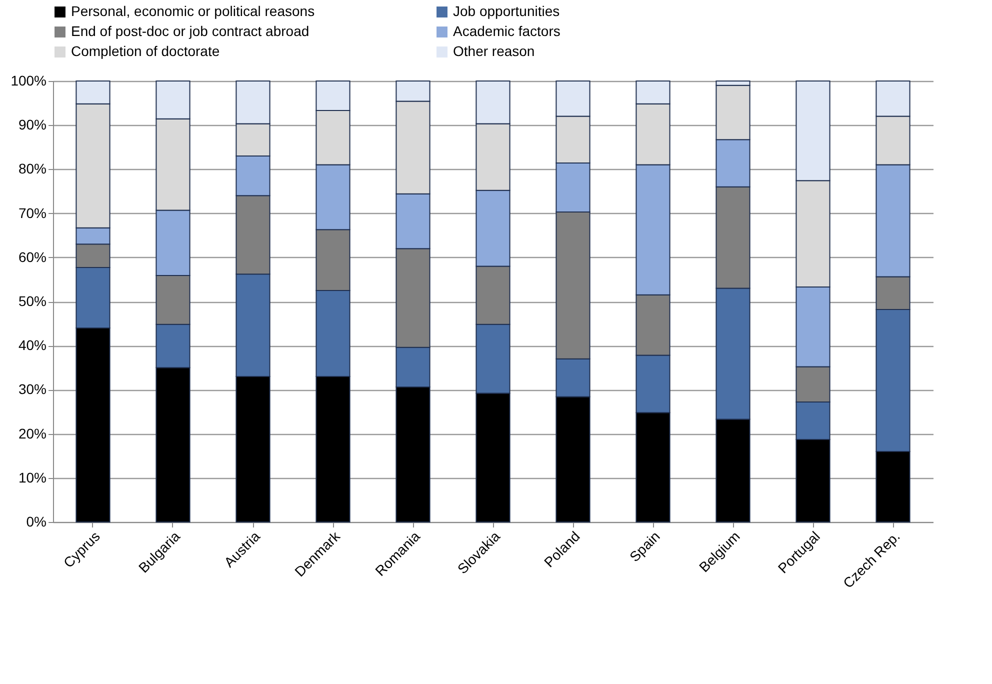  Describe the element at coordinates (32, 433) in the screenshot. I see `y-tick-label: 20%` at that location.